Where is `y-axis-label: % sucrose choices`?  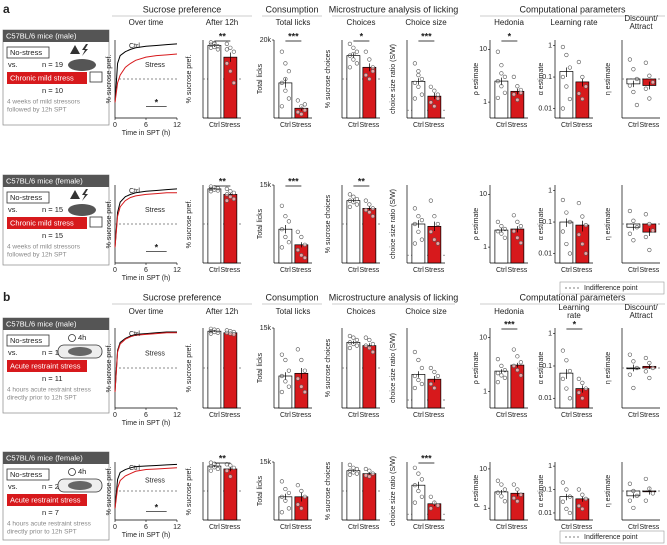 y-axis-label: % sucrose choices is located at coordinates (328, 367).